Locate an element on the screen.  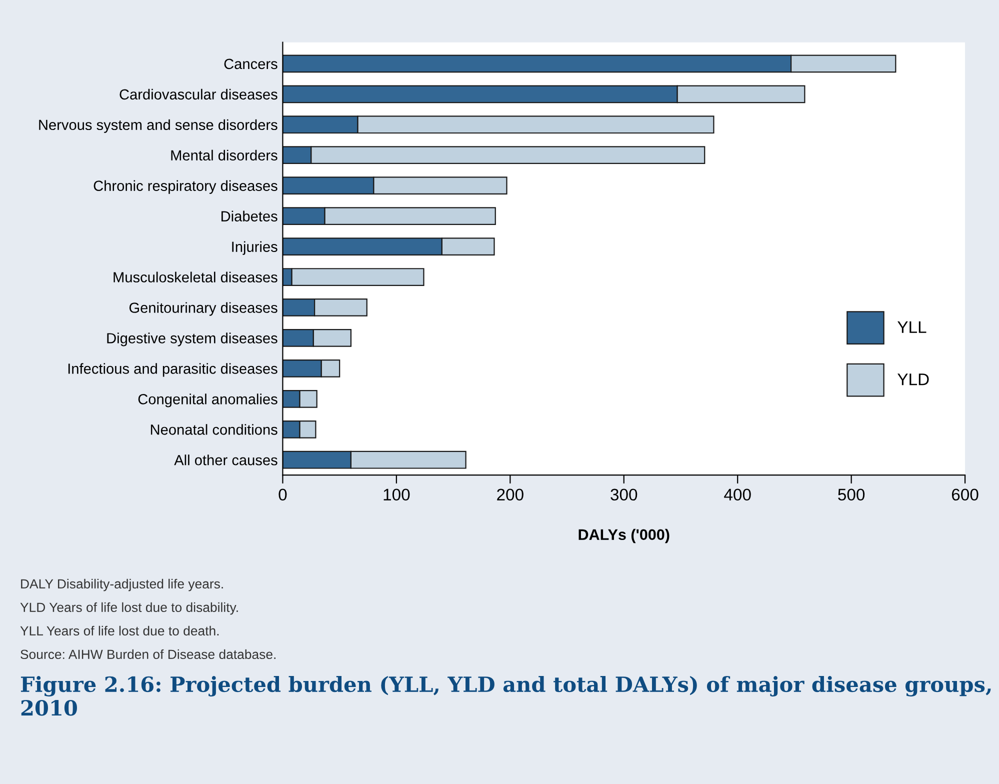
x-tick-label: 600 is located at coordinates (965, 494).